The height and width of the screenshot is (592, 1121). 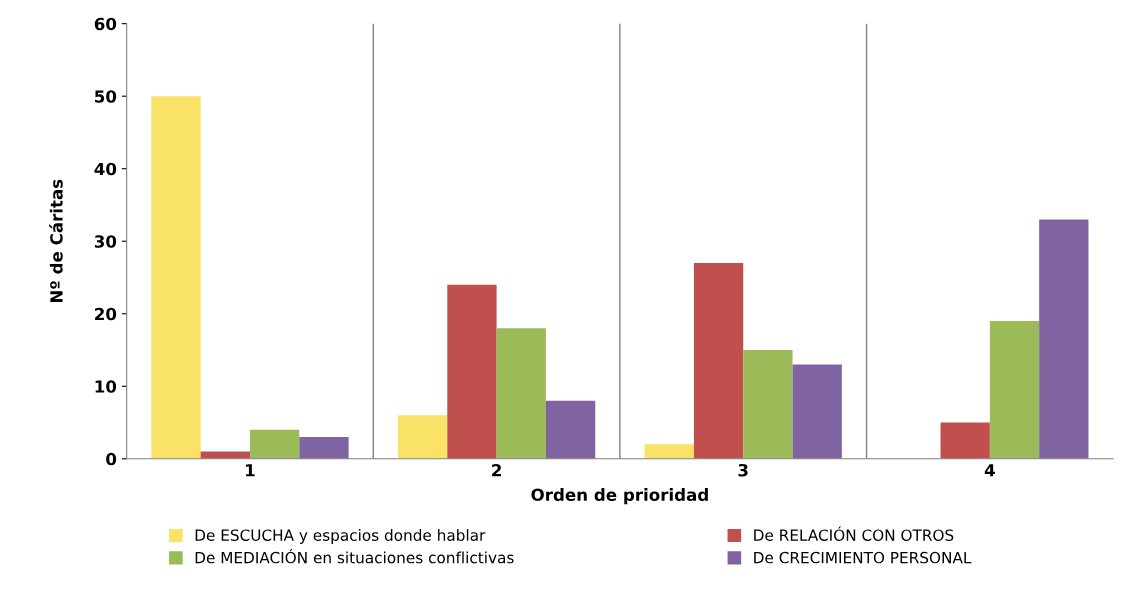 I want to click on legend-label: De ESCUCHA y espacios donde hablar, so click(x=340, y=536).